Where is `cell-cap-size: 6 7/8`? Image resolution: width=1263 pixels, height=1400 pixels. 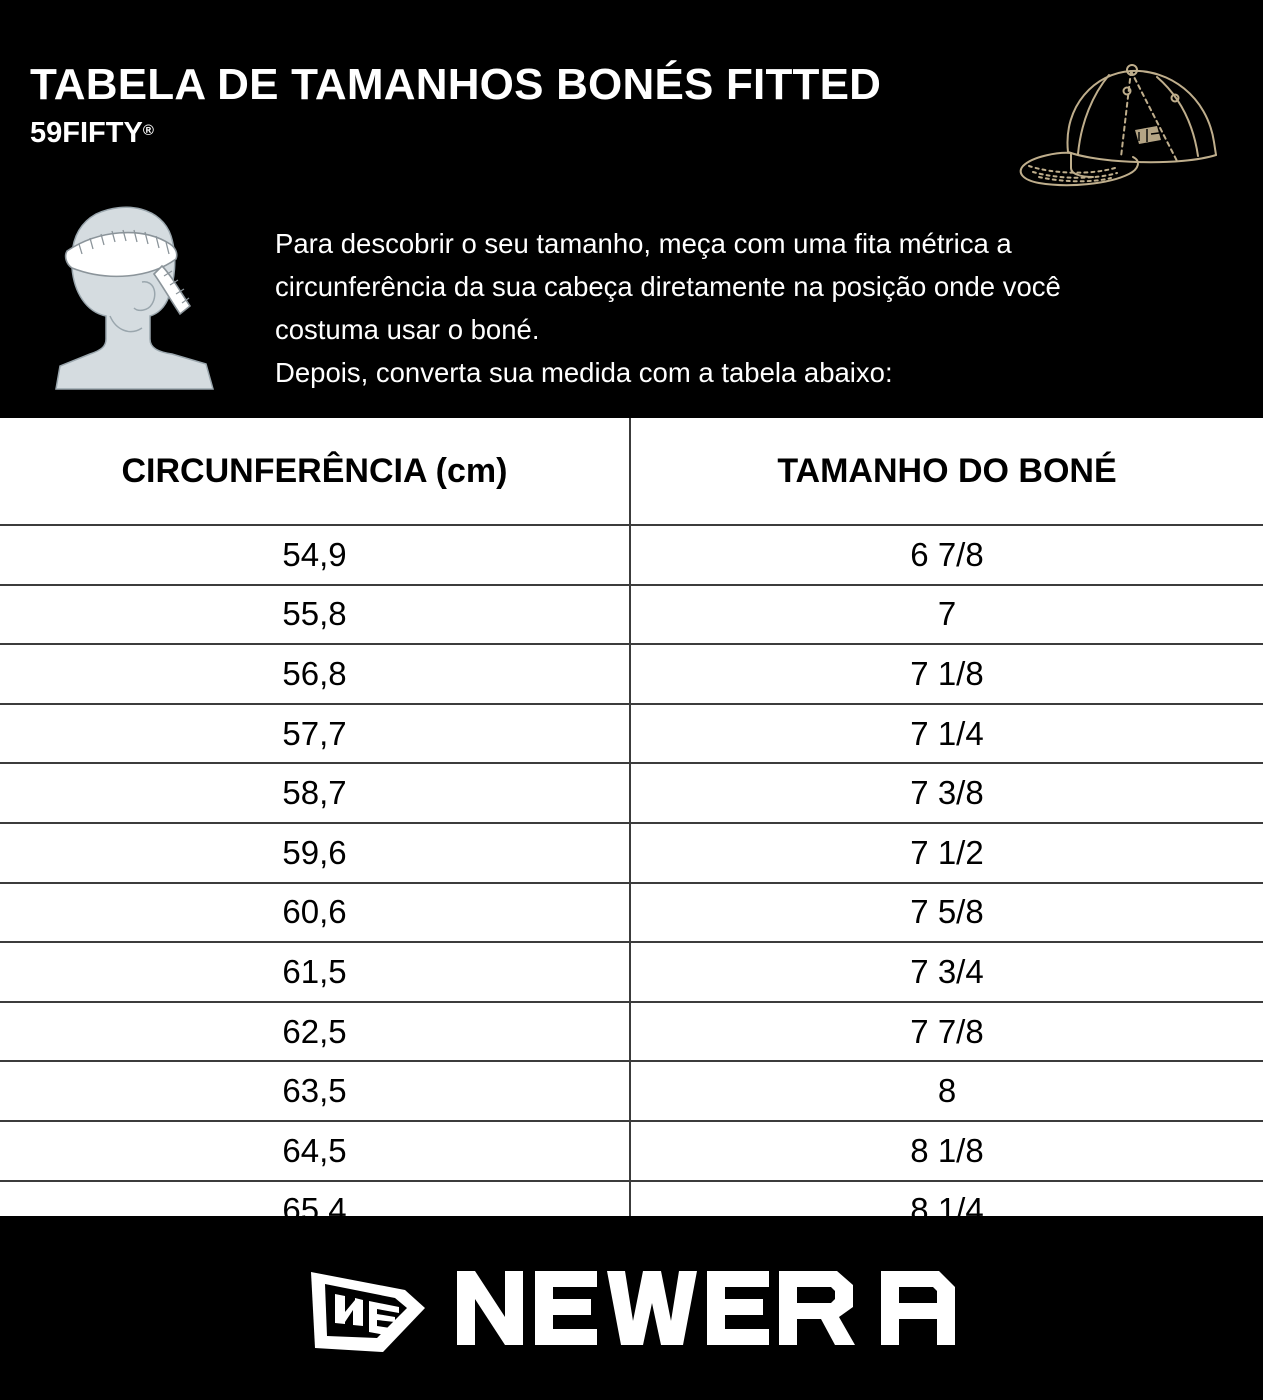 cell-cap-size: 6 7/8 is located at coordinates (946, 555).